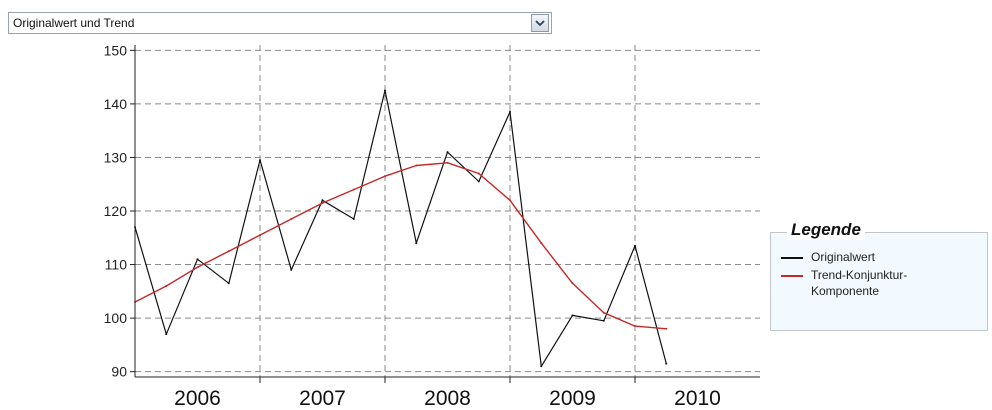 Image resolution: width=992 pixels, height=410 pixels. What do you see at coordinates (280, 23) in the screenshot?
I see `chart-type-select: Originalwert und Trend` at bounding box center [280, 23].